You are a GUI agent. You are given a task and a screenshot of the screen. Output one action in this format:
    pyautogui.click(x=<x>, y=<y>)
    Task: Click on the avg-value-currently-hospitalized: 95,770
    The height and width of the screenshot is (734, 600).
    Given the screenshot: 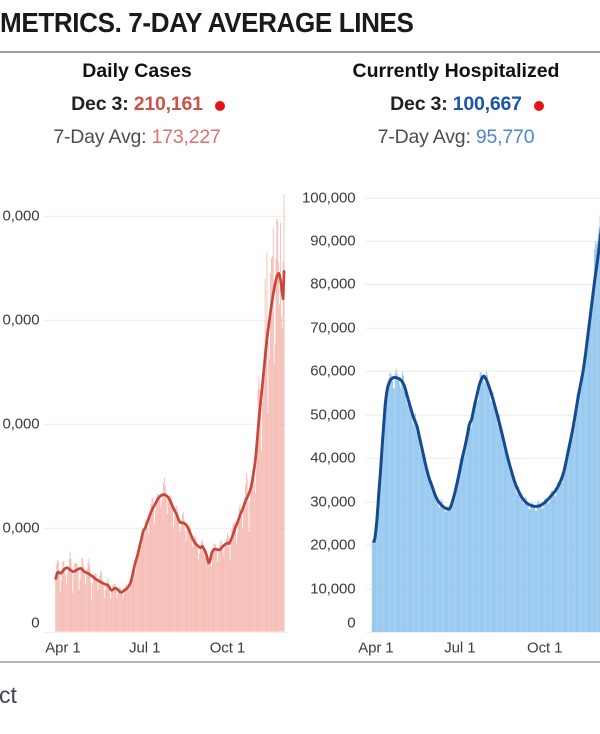 What is the action you would take?
    pyautogui.click(x=505, y=137)
    